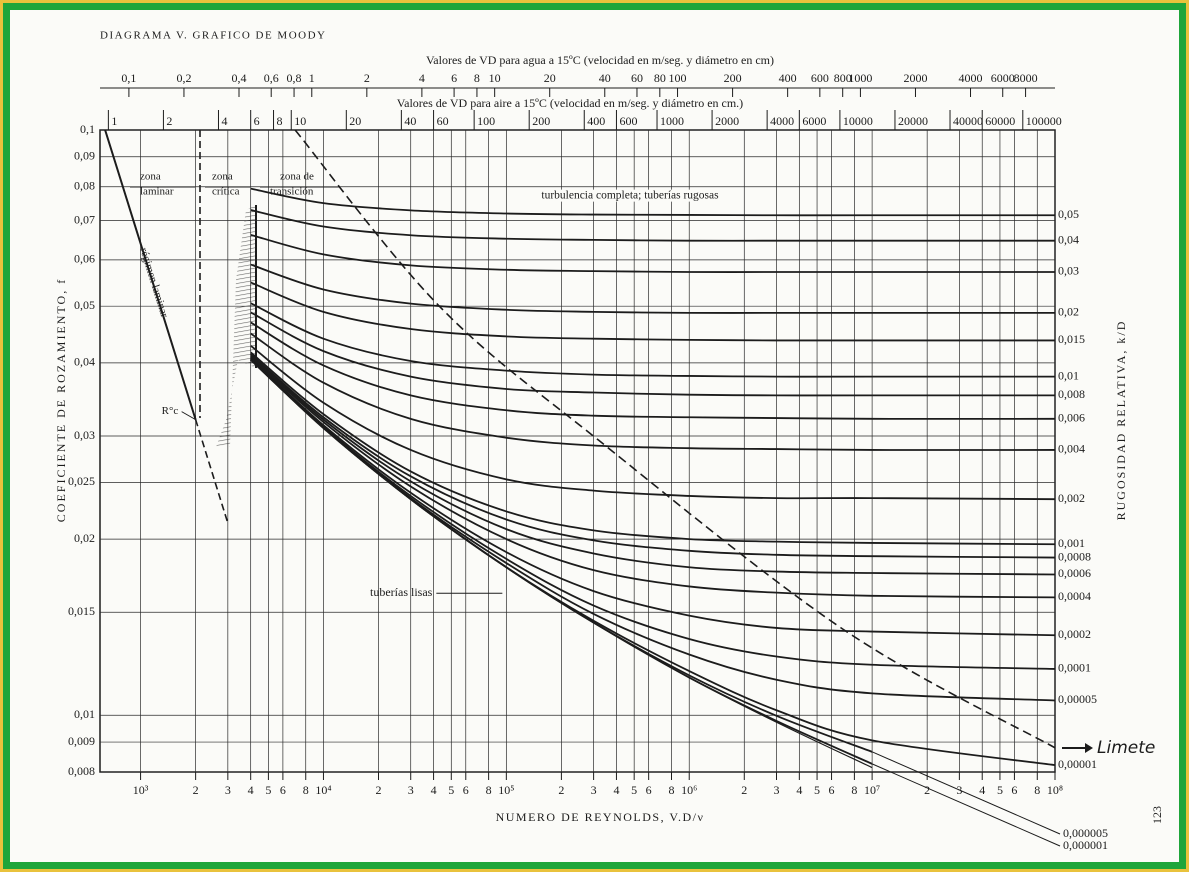 This screenshot has height=872, width=1189. Describe the element at coordinates (820, 78) in the screenshot. I see `x2-tick-label: 600` at that location.